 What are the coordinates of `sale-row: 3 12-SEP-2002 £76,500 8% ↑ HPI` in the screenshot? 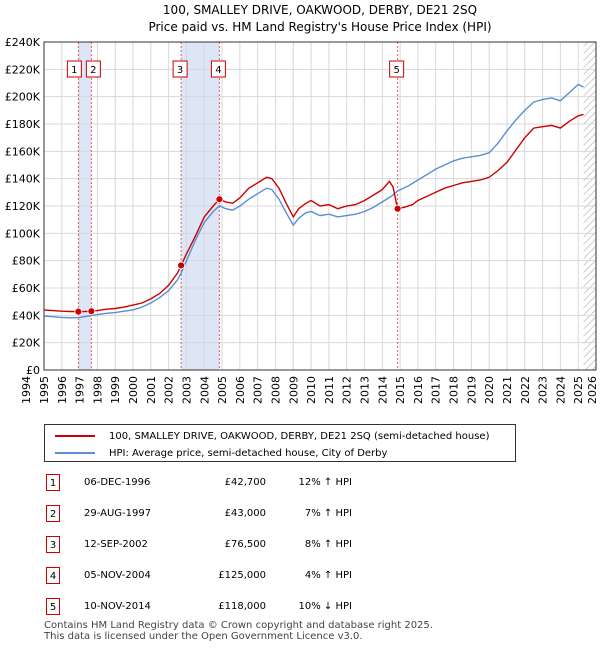 It's located at (205, 546).